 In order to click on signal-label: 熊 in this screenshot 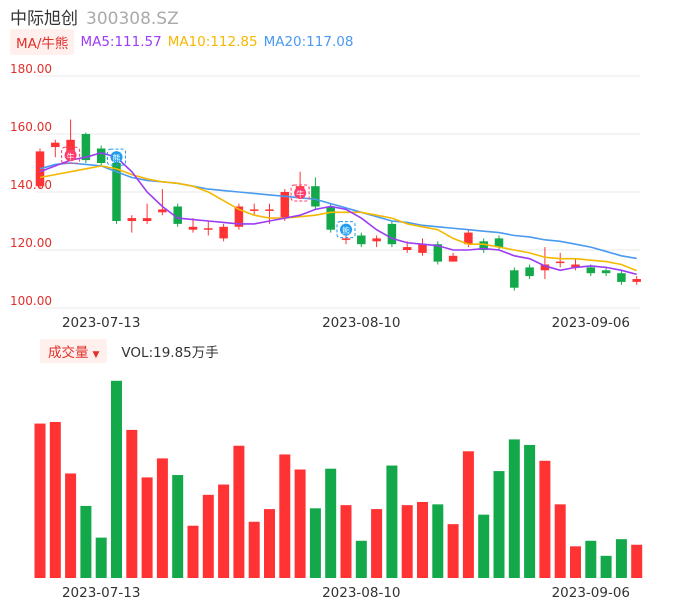, I will do `click(117, 158)`.